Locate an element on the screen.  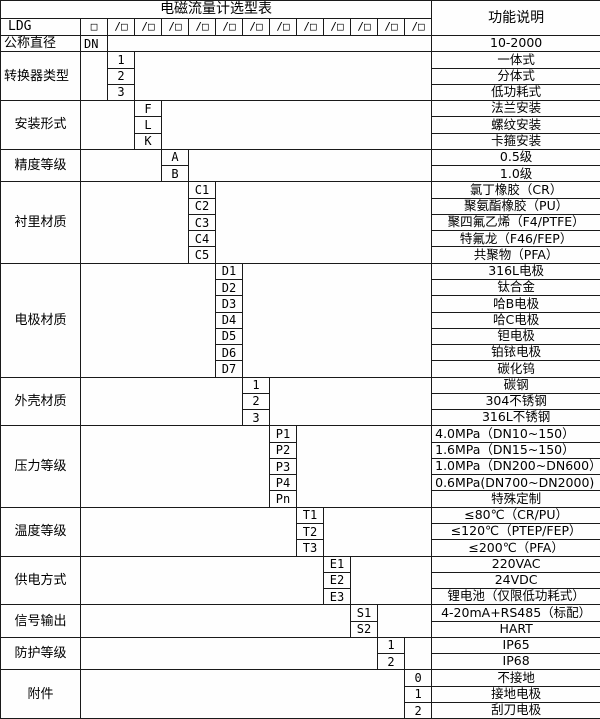
option-code-cell: K is located at coordinates (148, 141).